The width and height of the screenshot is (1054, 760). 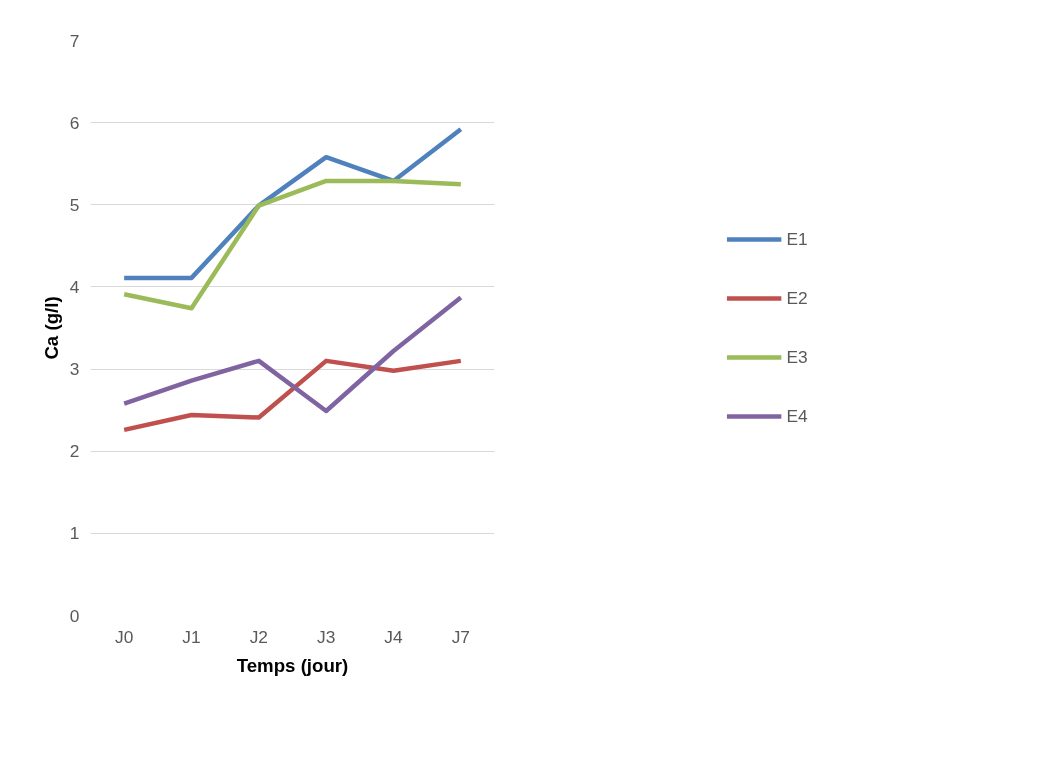 I want to click on x-tick-label: J2, so click(x=258, y=636).